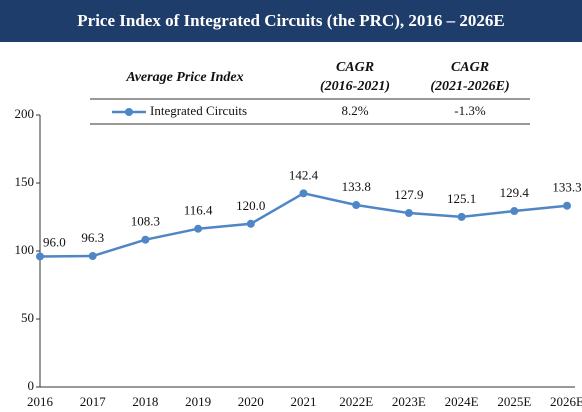  What do you see at coordinates (462, 401) in the screenshot?
I see `x-tick-label: 2024E` at bounding box center [462, 401].